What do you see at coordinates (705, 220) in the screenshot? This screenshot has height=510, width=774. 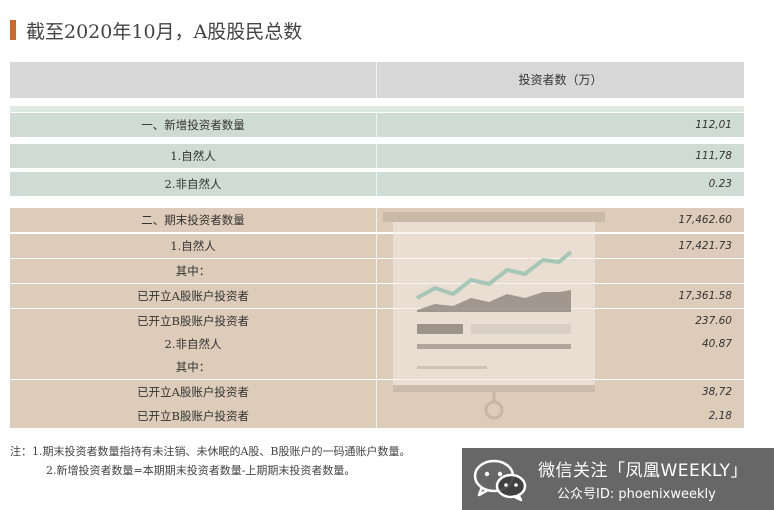 I see `row-value: 17,462.60` at bounding box center [705, 220].